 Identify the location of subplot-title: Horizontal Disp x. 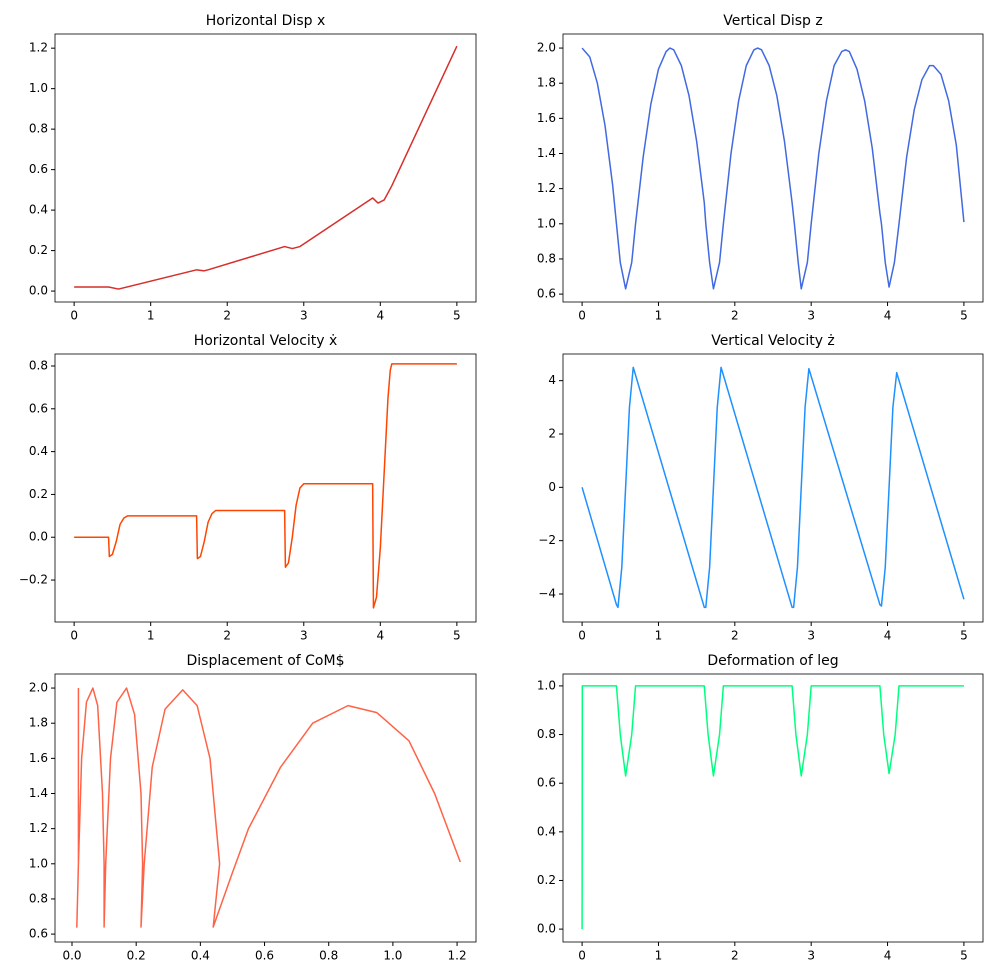
(266, 21).